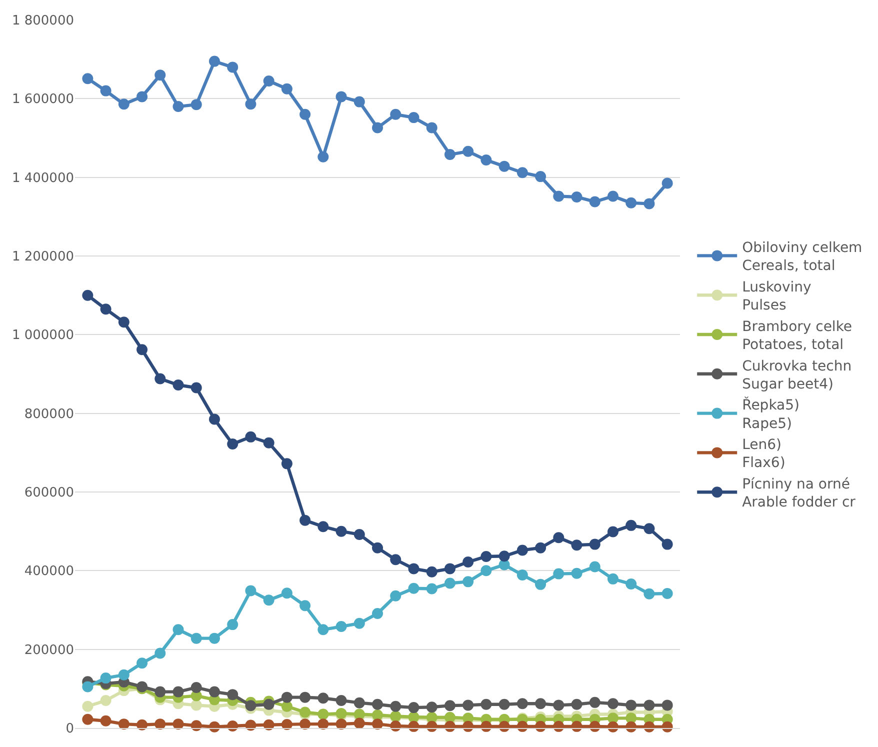 The height and width of the screenshot is (747, 878). I want to click on y-tick-label: 1 800000, so click(43, 21).